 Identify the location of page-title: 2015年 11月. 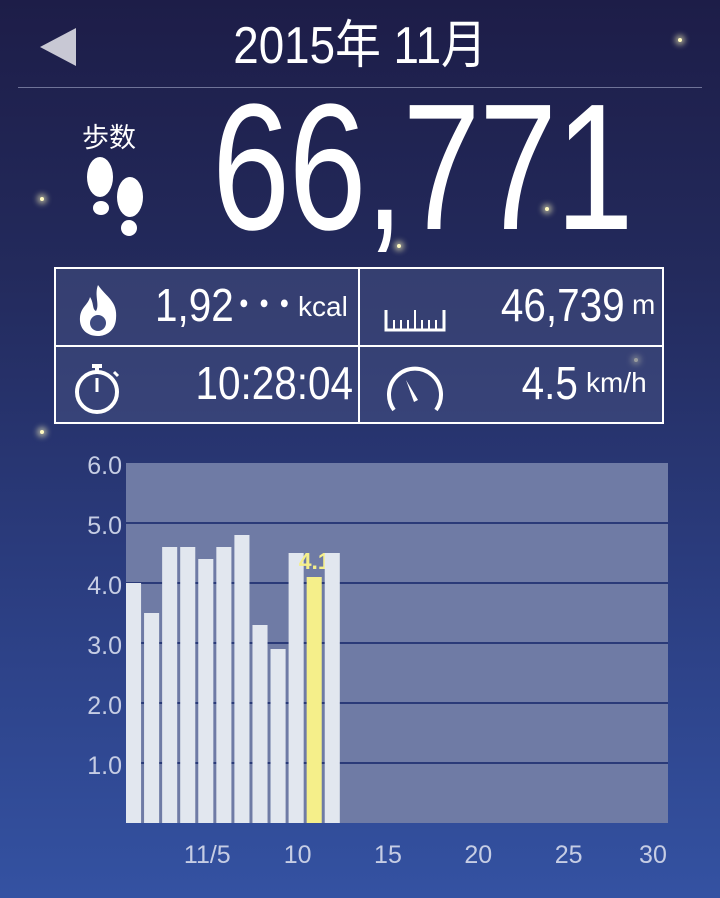
(360, 46).